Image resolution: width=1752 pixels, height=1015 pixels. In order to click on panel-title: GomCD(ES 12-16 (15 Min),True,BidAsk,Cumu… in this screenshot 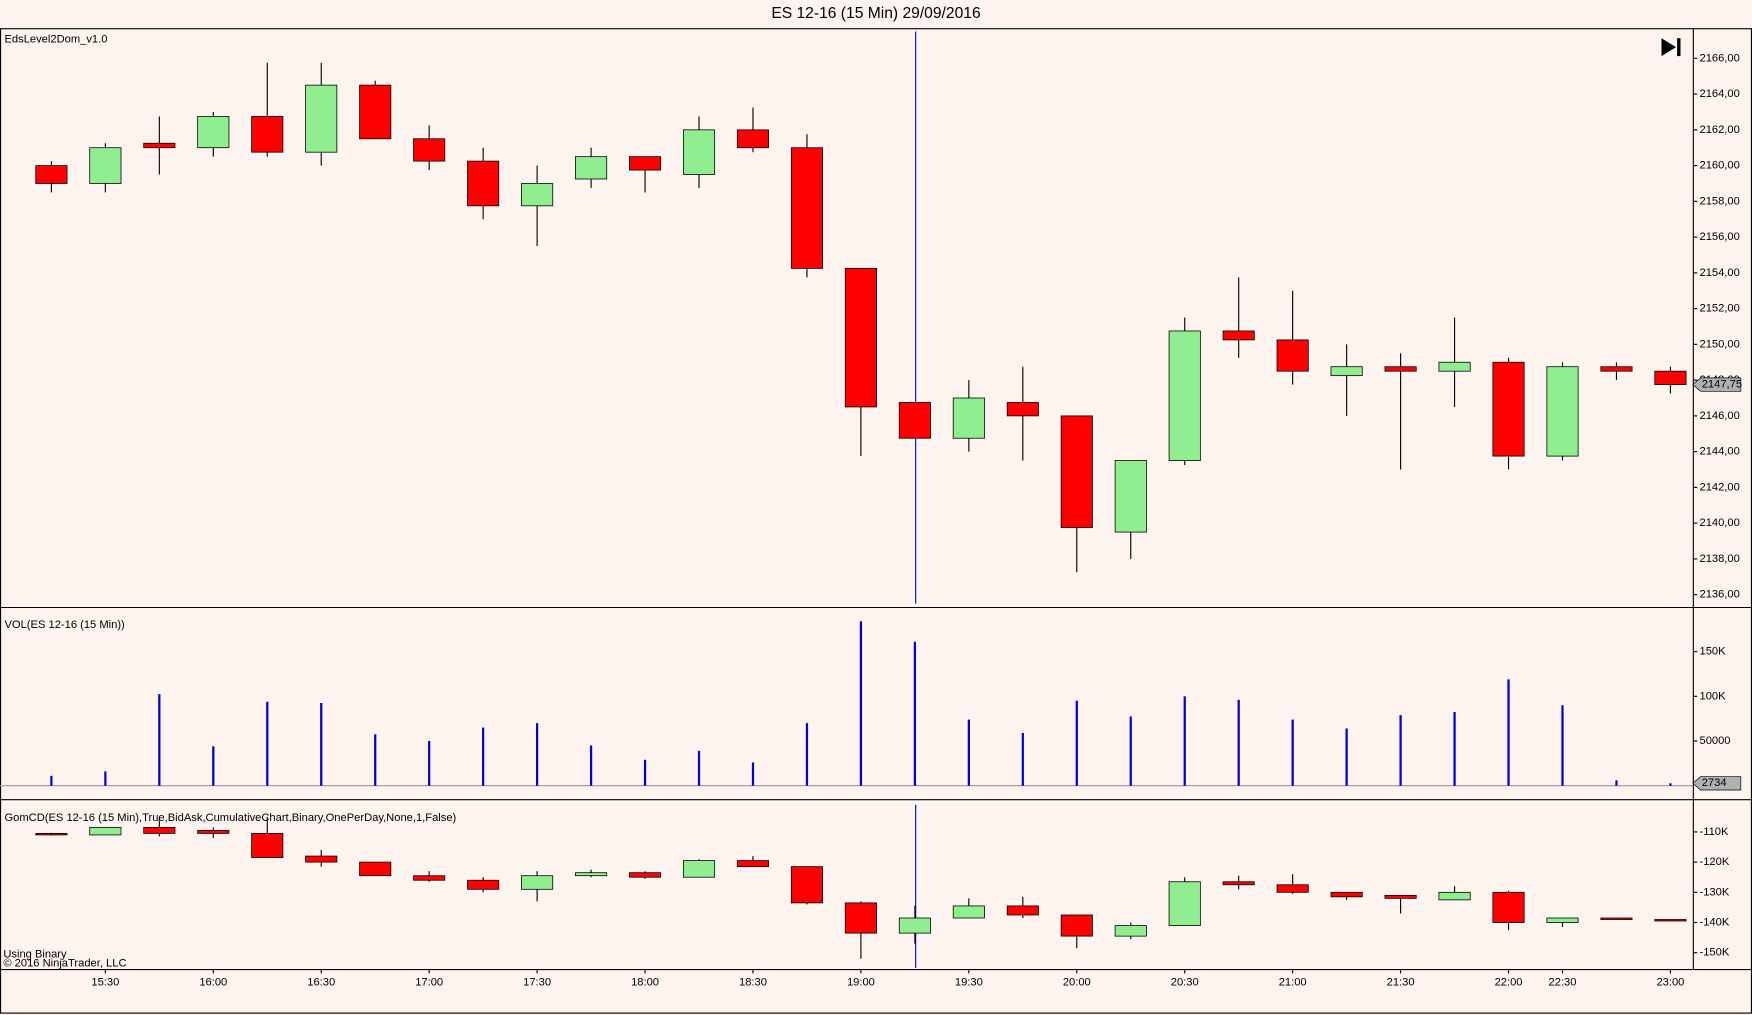, I will do `click(230, 818)`.